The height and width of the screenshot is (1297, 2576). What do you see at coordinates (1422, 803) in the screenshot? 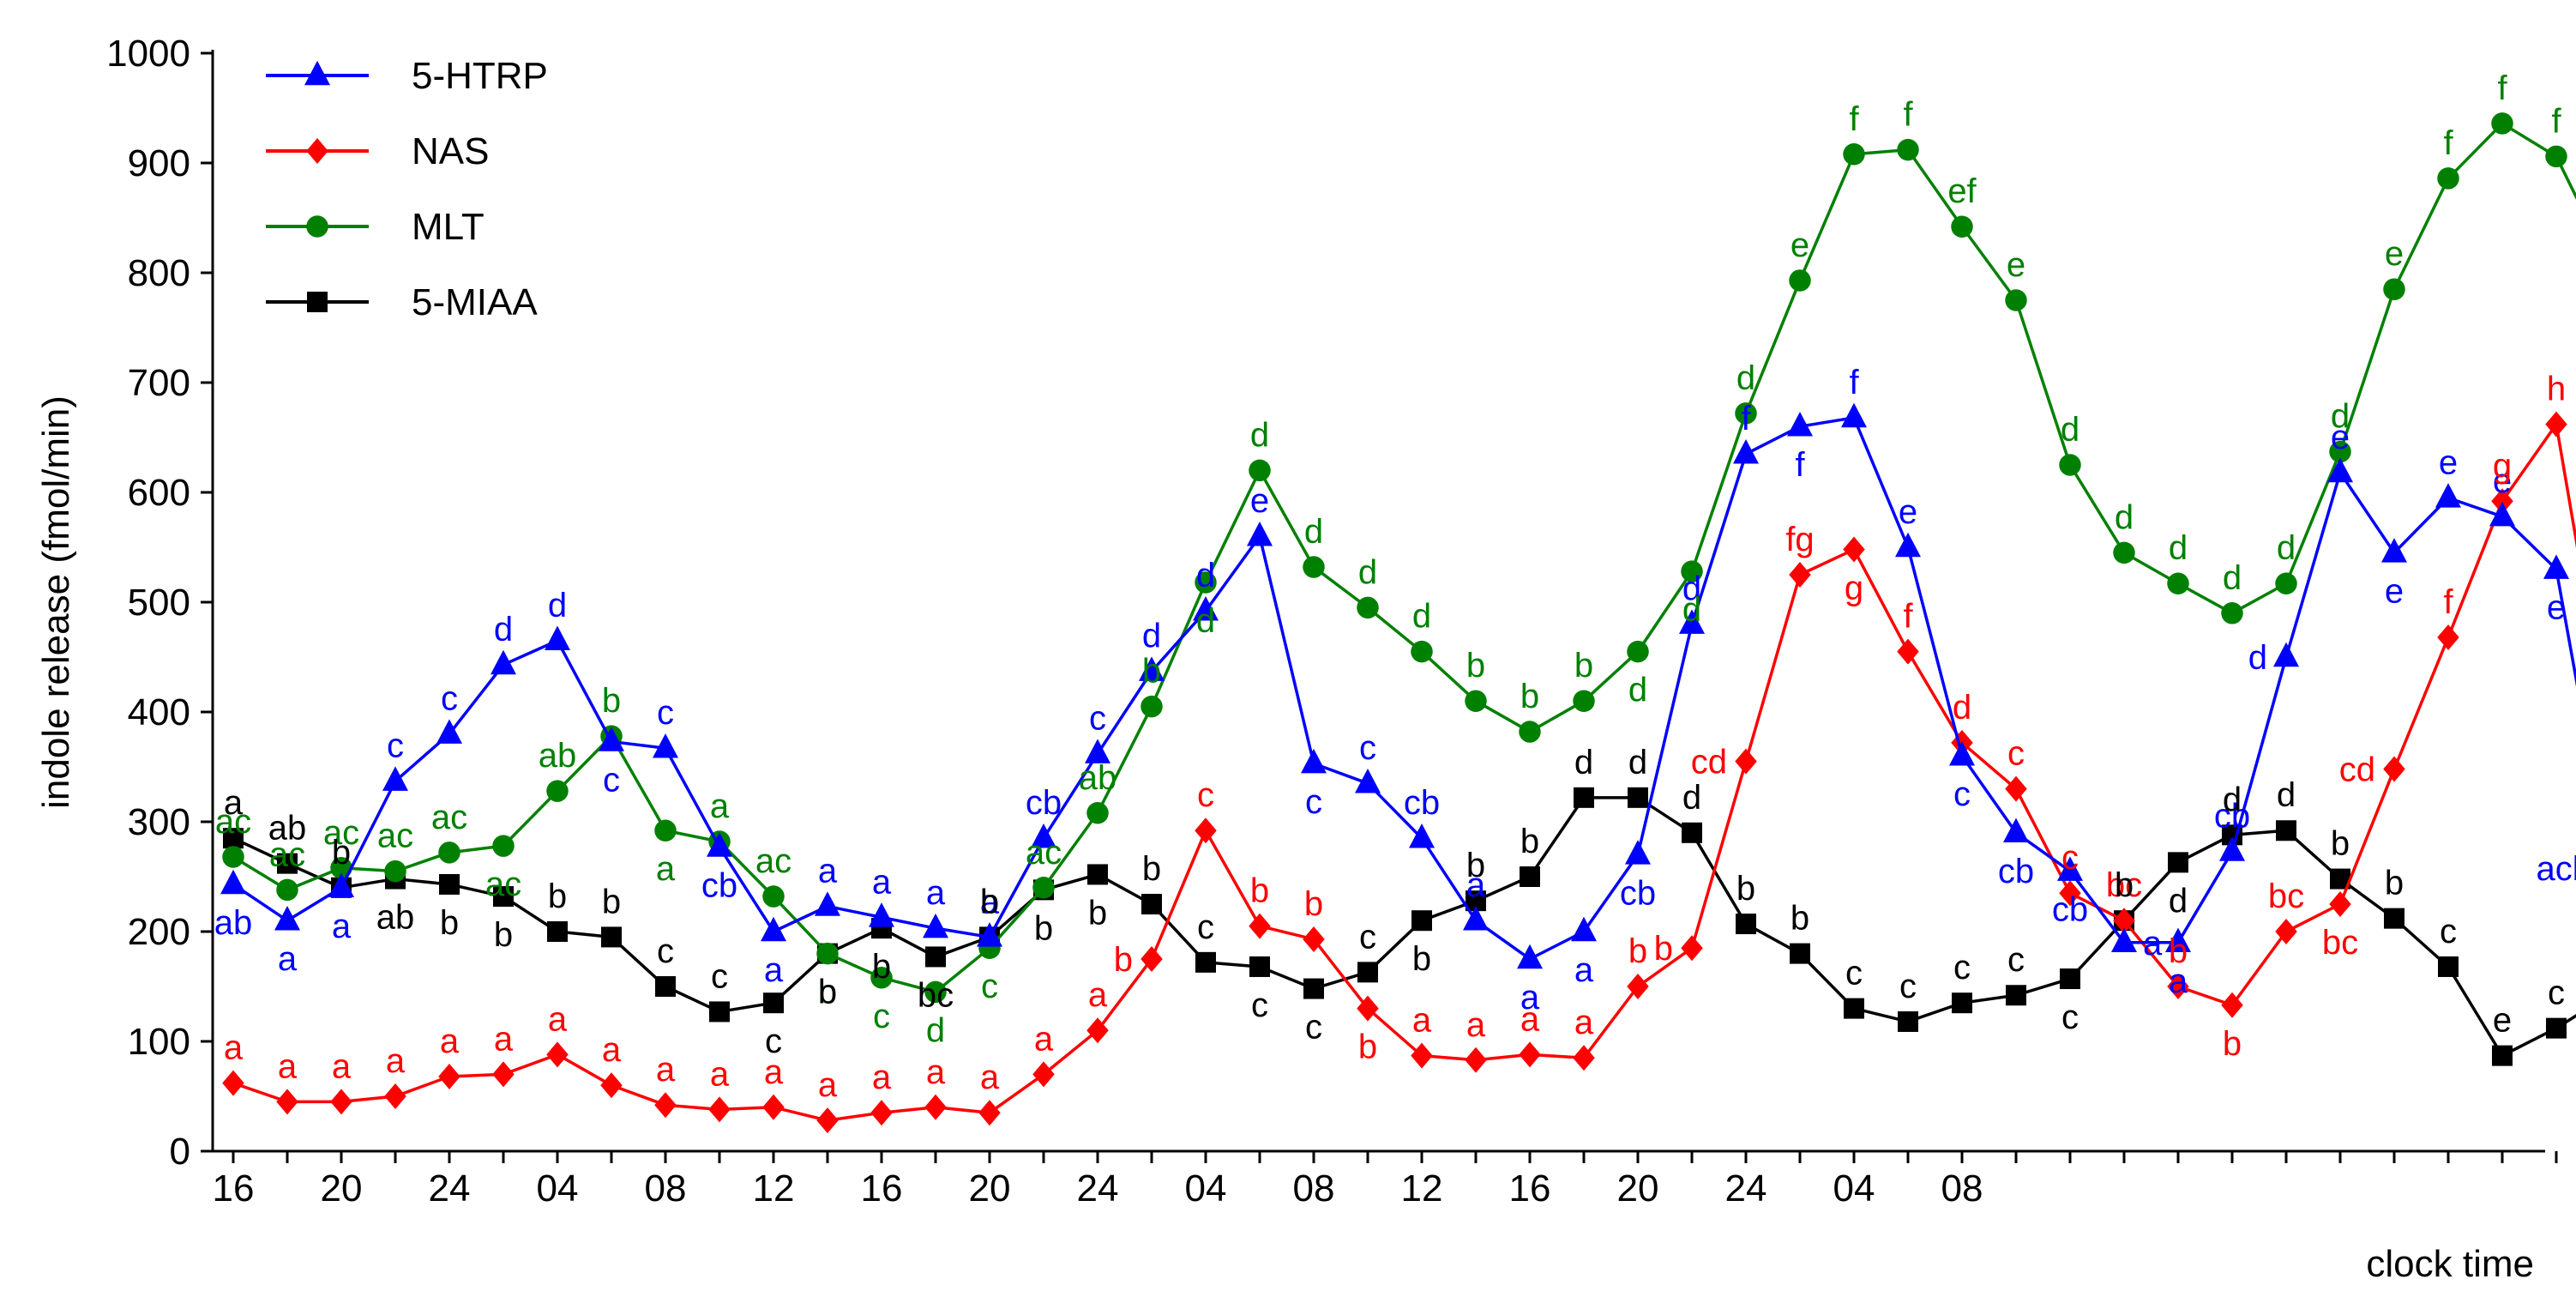
I see `significance-label: cb` at bounding box center [1422, 803].